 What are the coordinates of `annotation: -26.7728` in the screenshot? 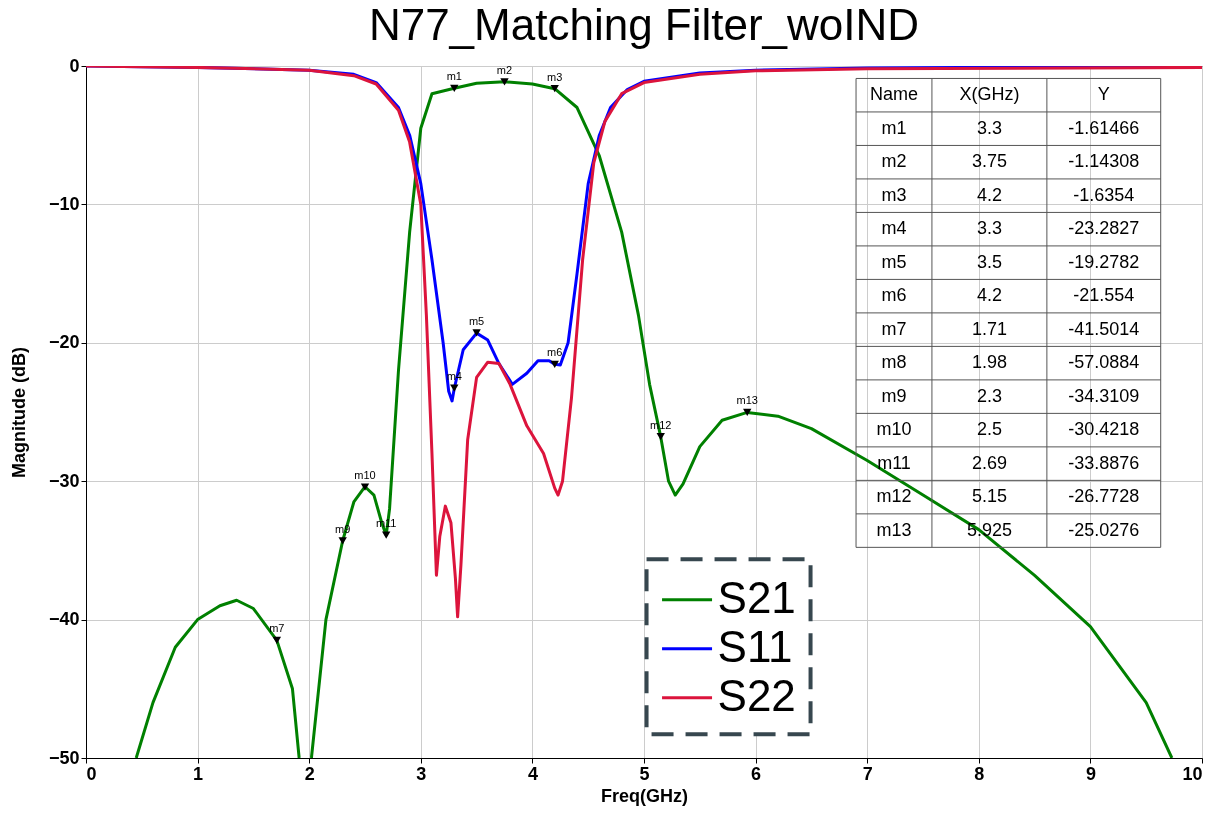 It's located at (1104, 496).